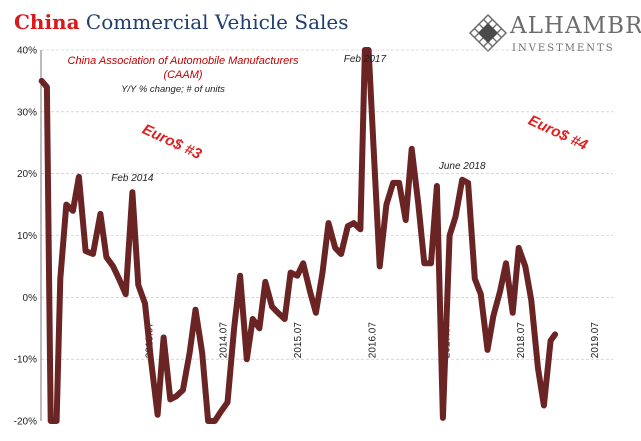 The height and width of the screenshot is (441, 641). What do you see at coordinates (462, 166) in the screenshot?
I see `peak-annotation: June 2018` at bounding box center [462, 166].